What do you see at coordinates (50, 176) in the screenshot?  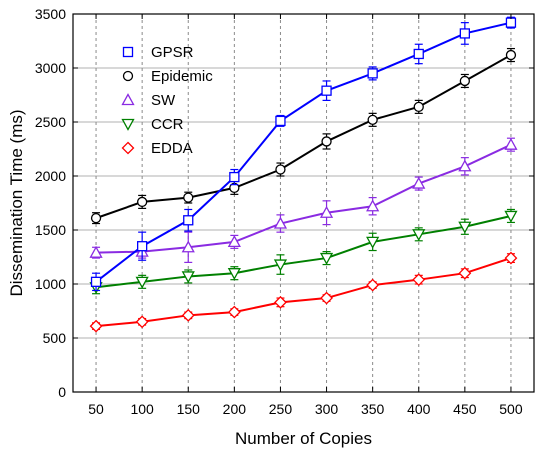 I see `y-tick-label: 2000` at bounding box center [50, 176].